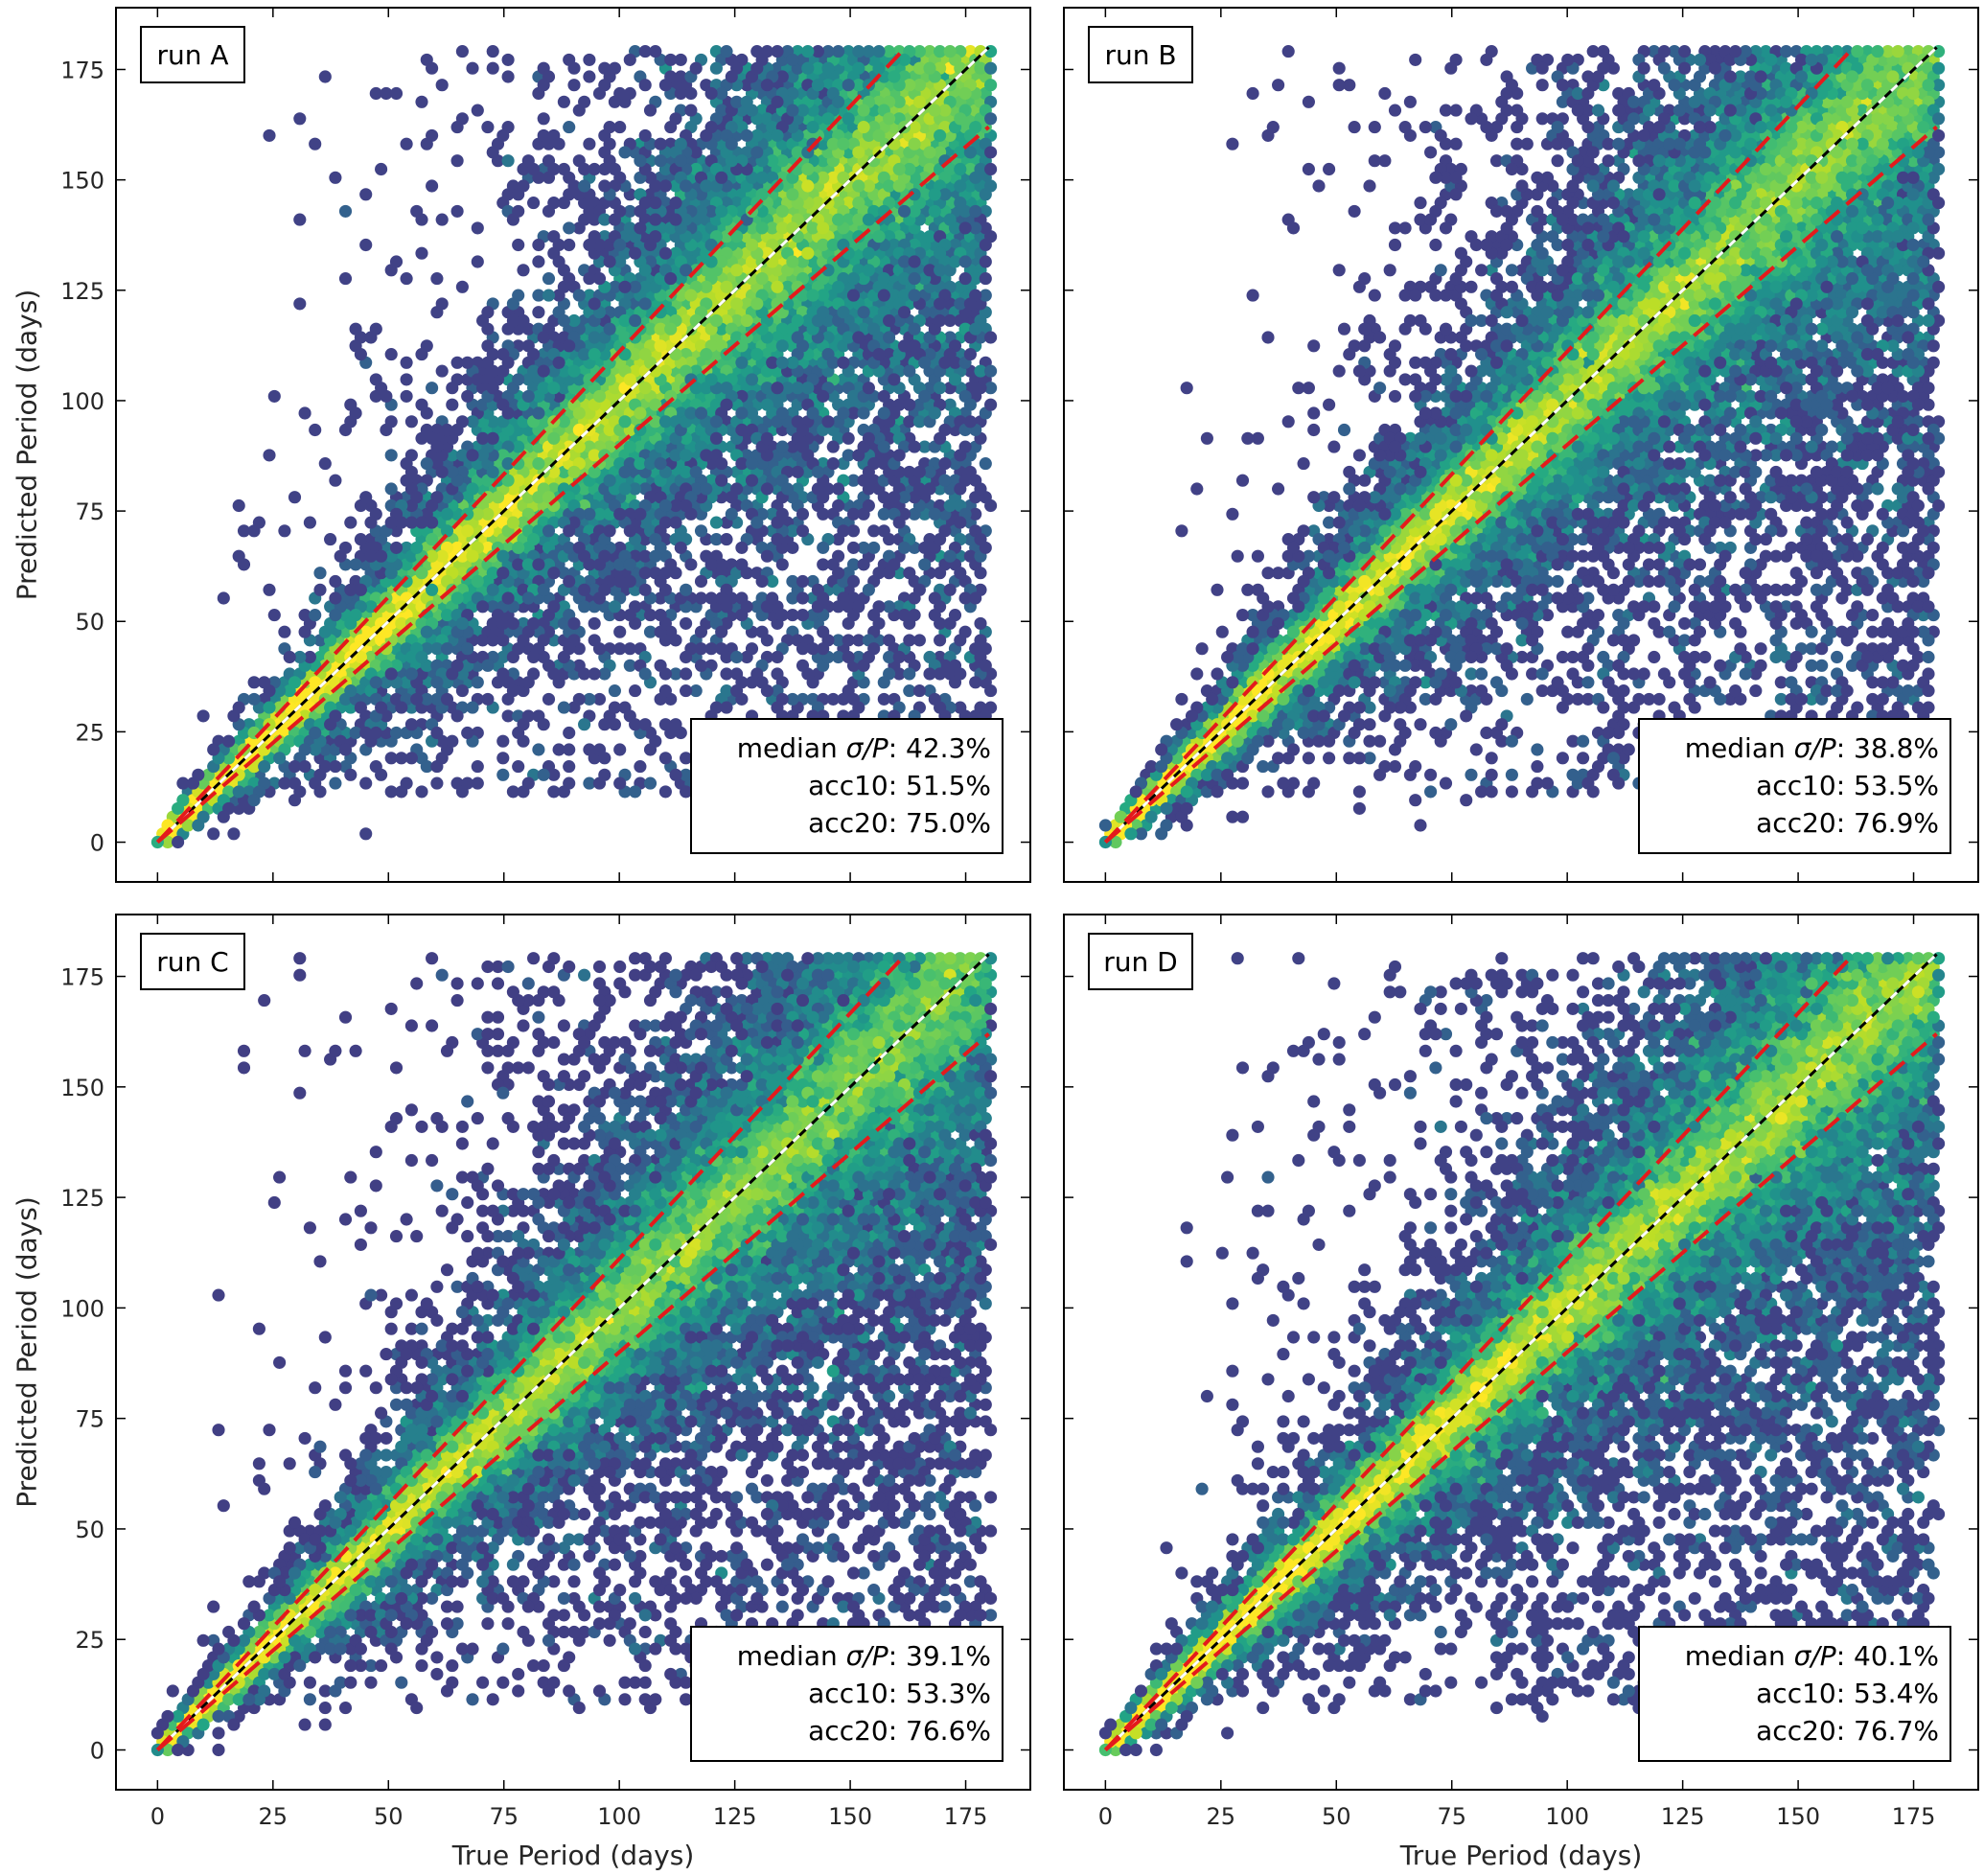  I want to click on y-tick-label: 125, so click(82, 291).